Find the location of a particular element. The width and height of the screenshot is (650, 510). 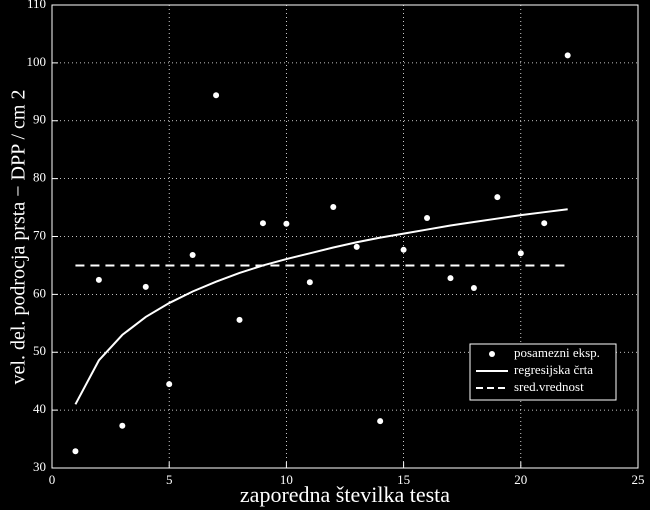

y-tick-label: 70 is located at coordinates (39, 234).